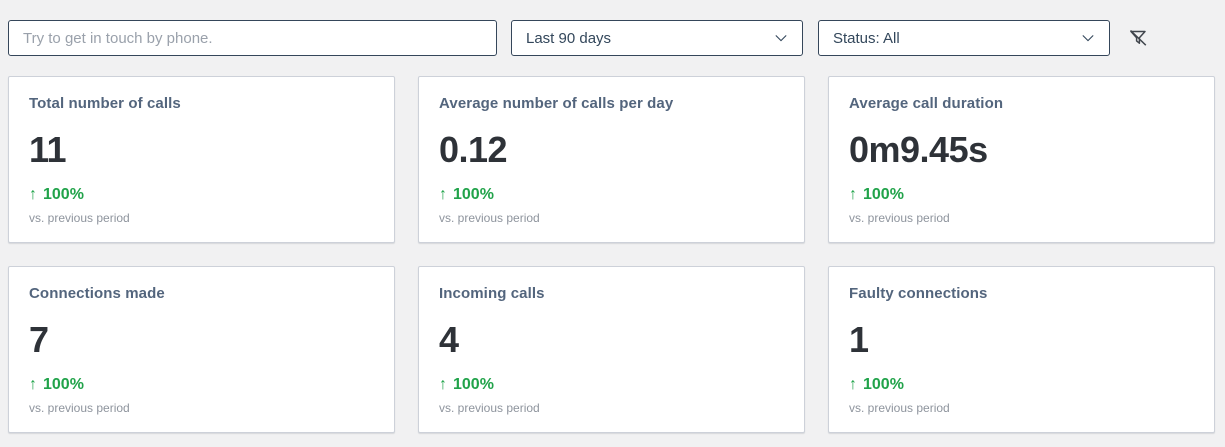 The width and height of the screenshot is (1225, 447). I want to click on stat-card-title: Average call duration, so click(926, 103).